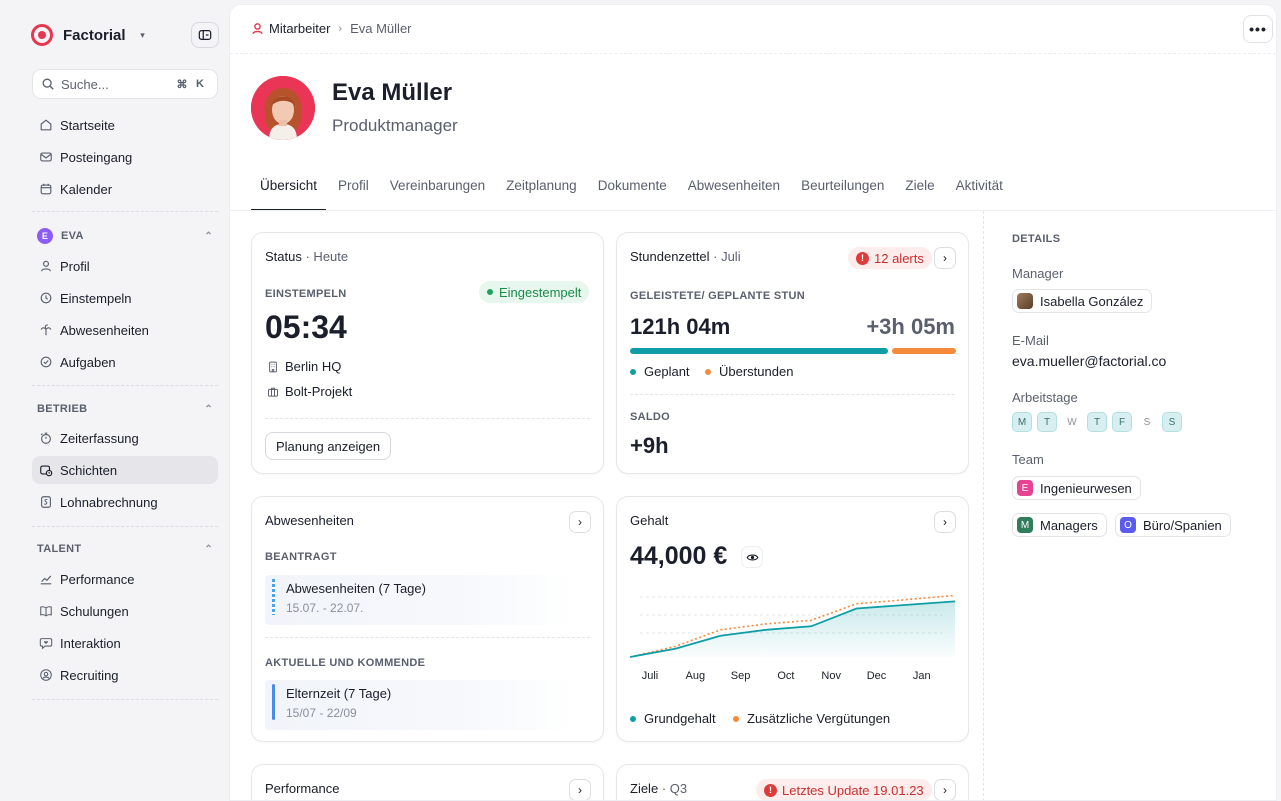 This screenshot has width=1281, height=801. Describe the element at coordinates (125, 330) in the screenshot. I see `nav-item-abwesenheiten: Abwesenheiten` at that location.